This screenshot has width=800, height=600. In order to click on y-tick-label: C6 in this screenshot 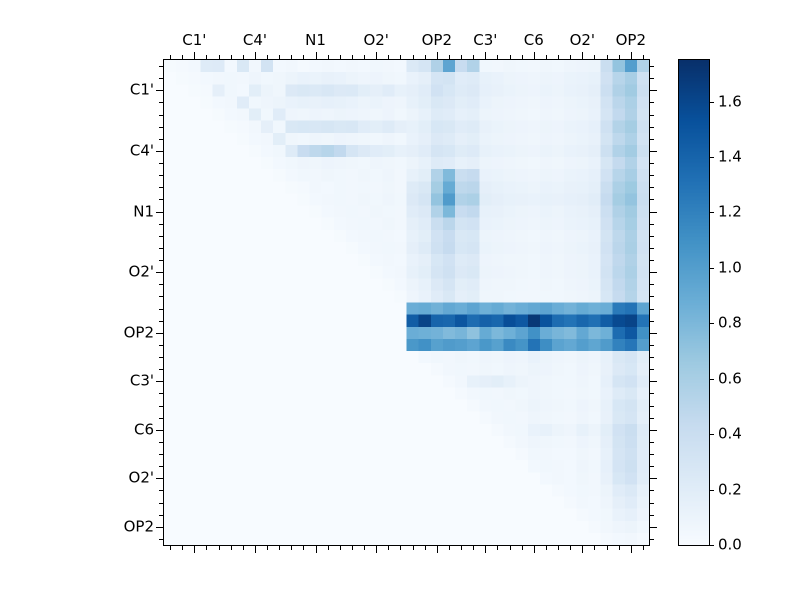, I will do `click(143, 429)`.